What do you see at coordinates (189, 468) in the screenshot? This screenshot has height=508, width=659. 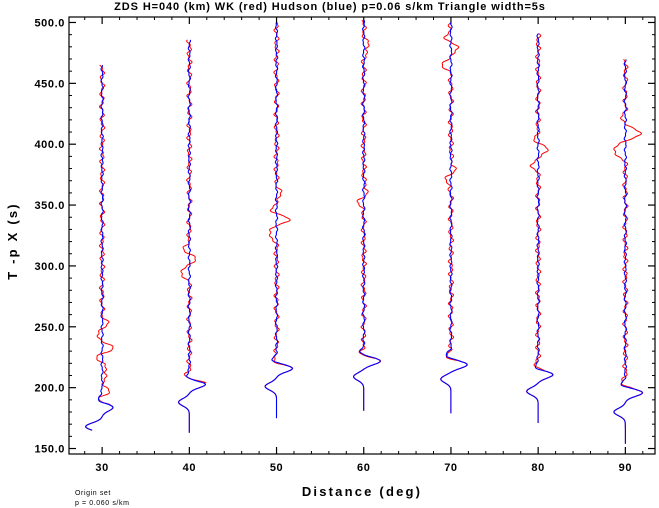 I see `x-tick-label: 40` at bounding box center [189, 468].